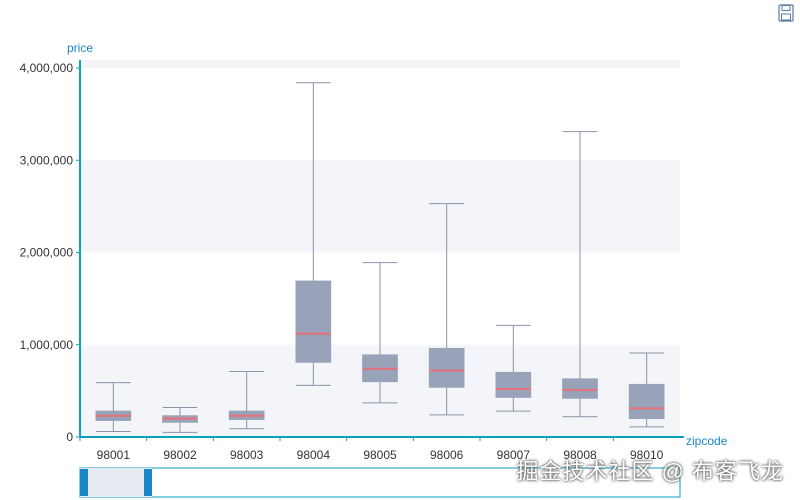 The image size is (800, 500). What do you see at coordinates (47, 68) in the screenshot?
I see `y-tick-label: 4,000,000` at bounding box center [47, 68].